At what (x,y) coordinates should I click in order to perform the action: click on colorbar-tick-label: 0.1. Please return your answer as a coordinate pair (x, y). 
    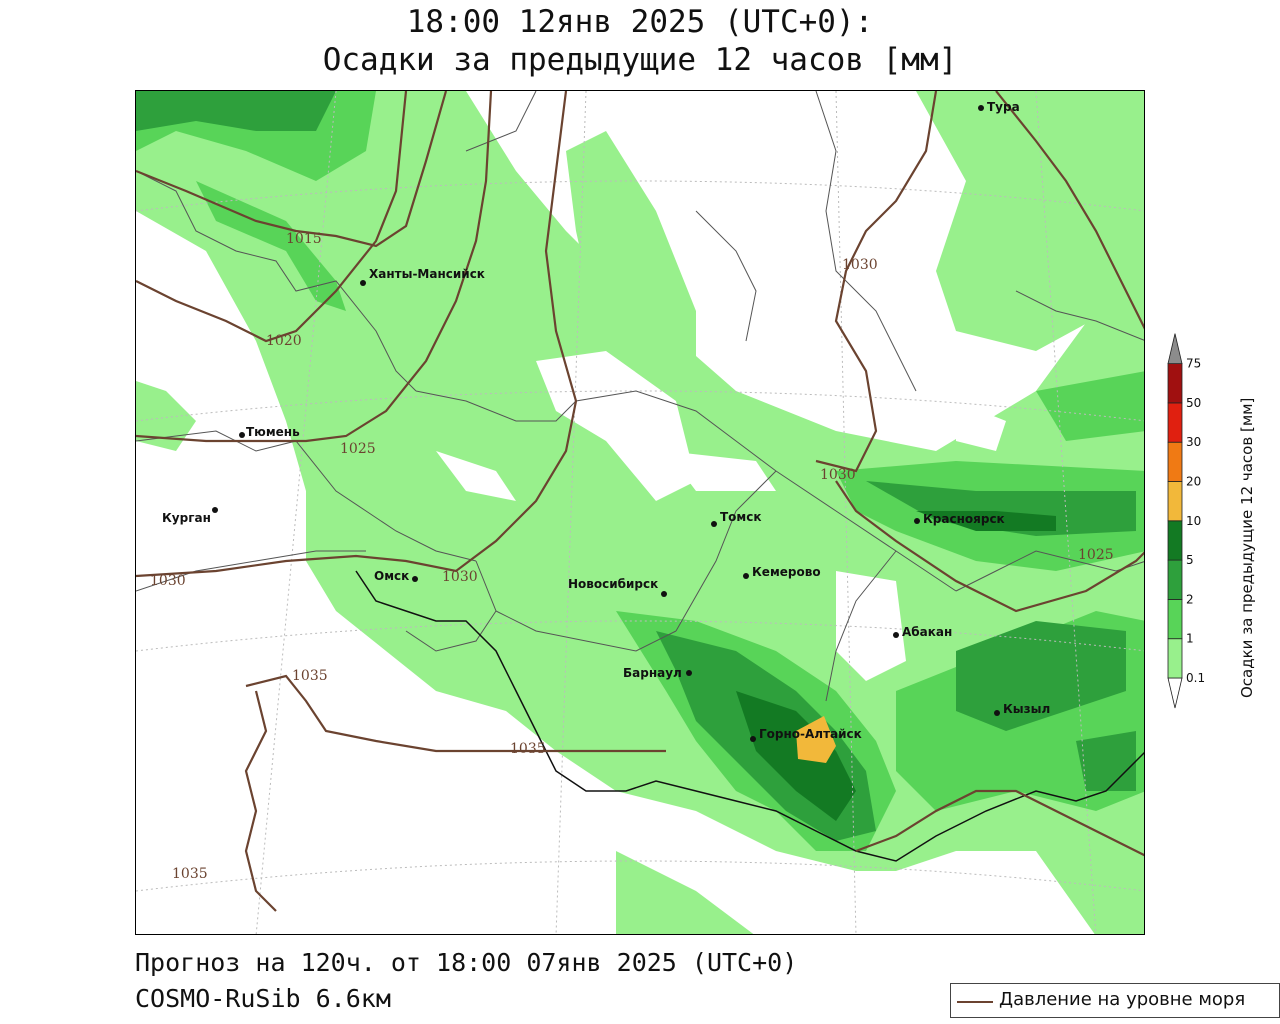
    Looking at the image, I should click on (1195, 678).